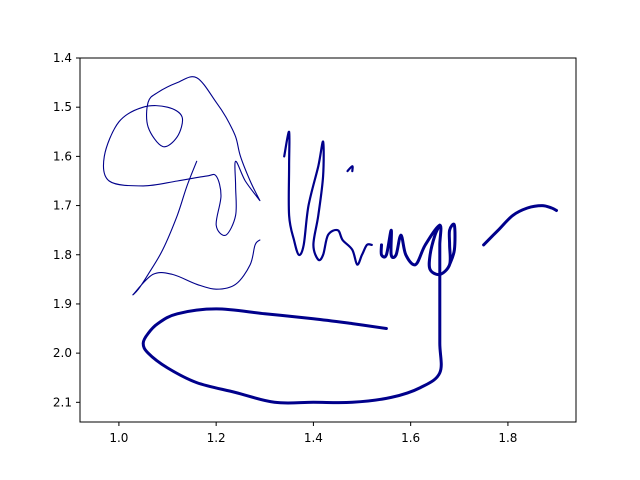 The image size is (640, 480). I want to click on x-tick-label: 1.0, so click(118, 438).